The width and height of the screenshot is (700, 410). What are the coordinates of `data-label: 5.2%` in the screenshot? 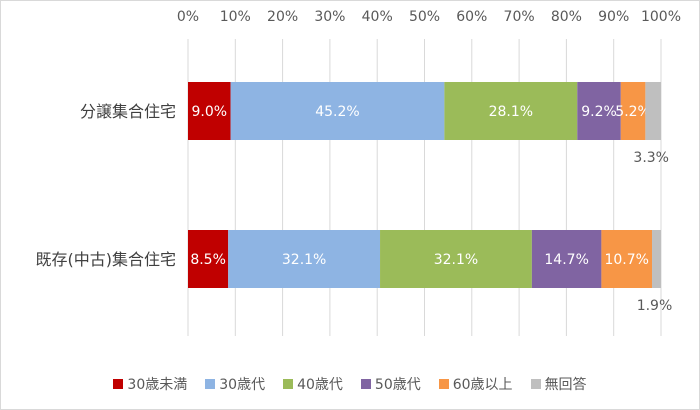 It's located at (633, 112).